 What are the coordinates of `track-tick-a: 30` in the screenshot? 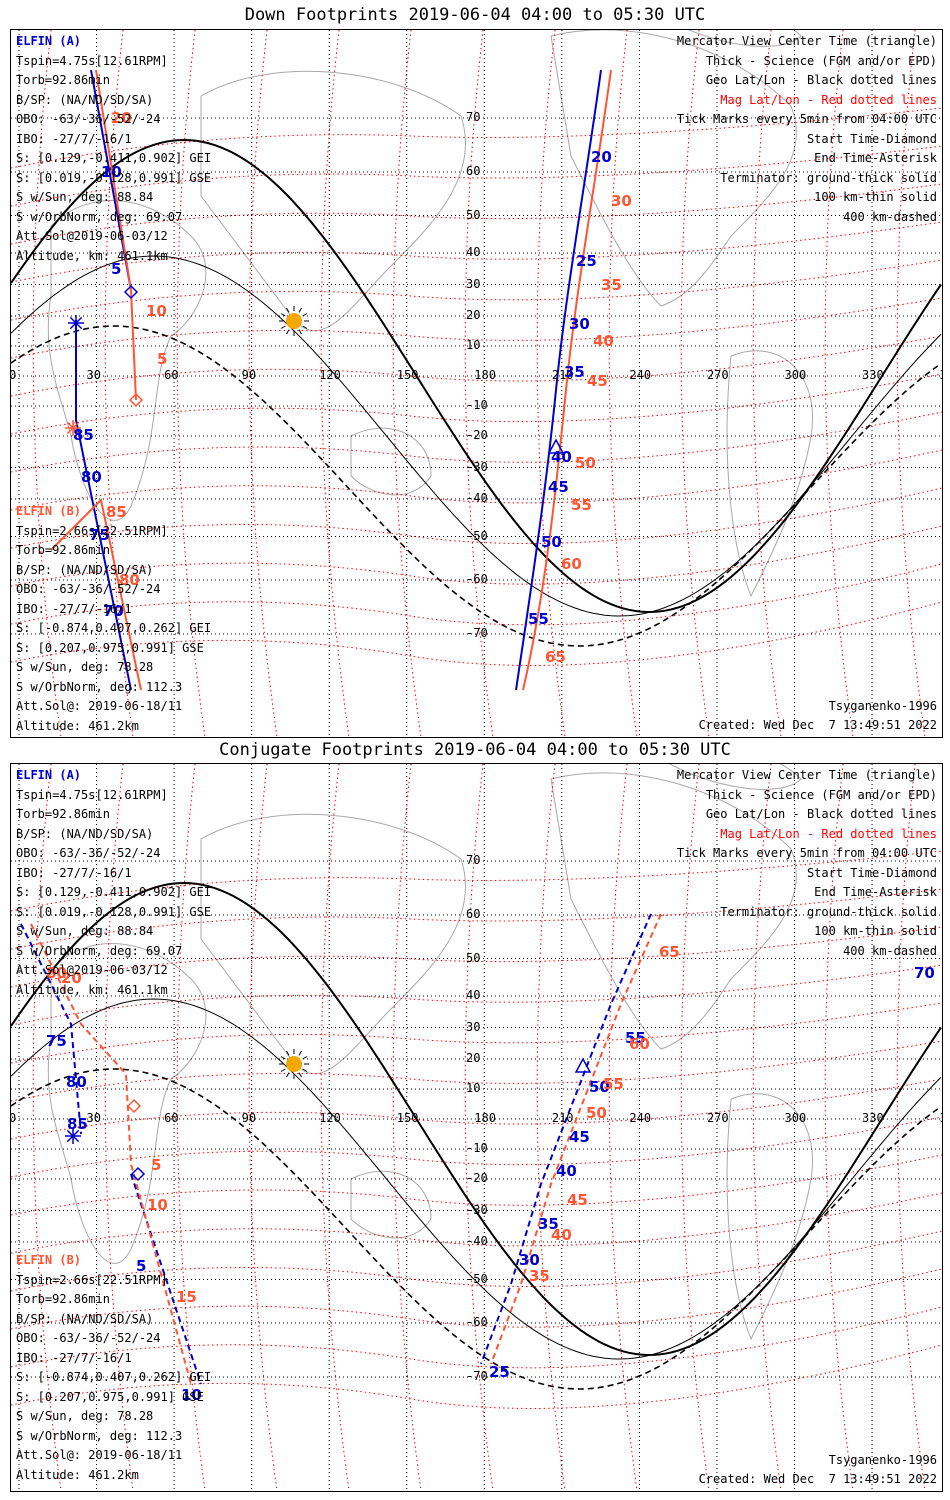 It's located at (579, 324).